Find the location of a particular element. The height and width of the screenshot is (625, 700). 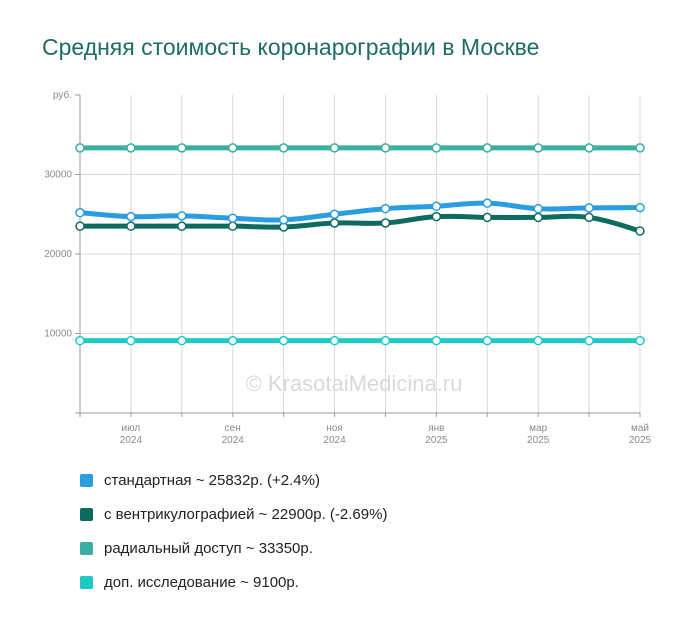

y-tick-label: 30000 is located at coordinates (58, 175).